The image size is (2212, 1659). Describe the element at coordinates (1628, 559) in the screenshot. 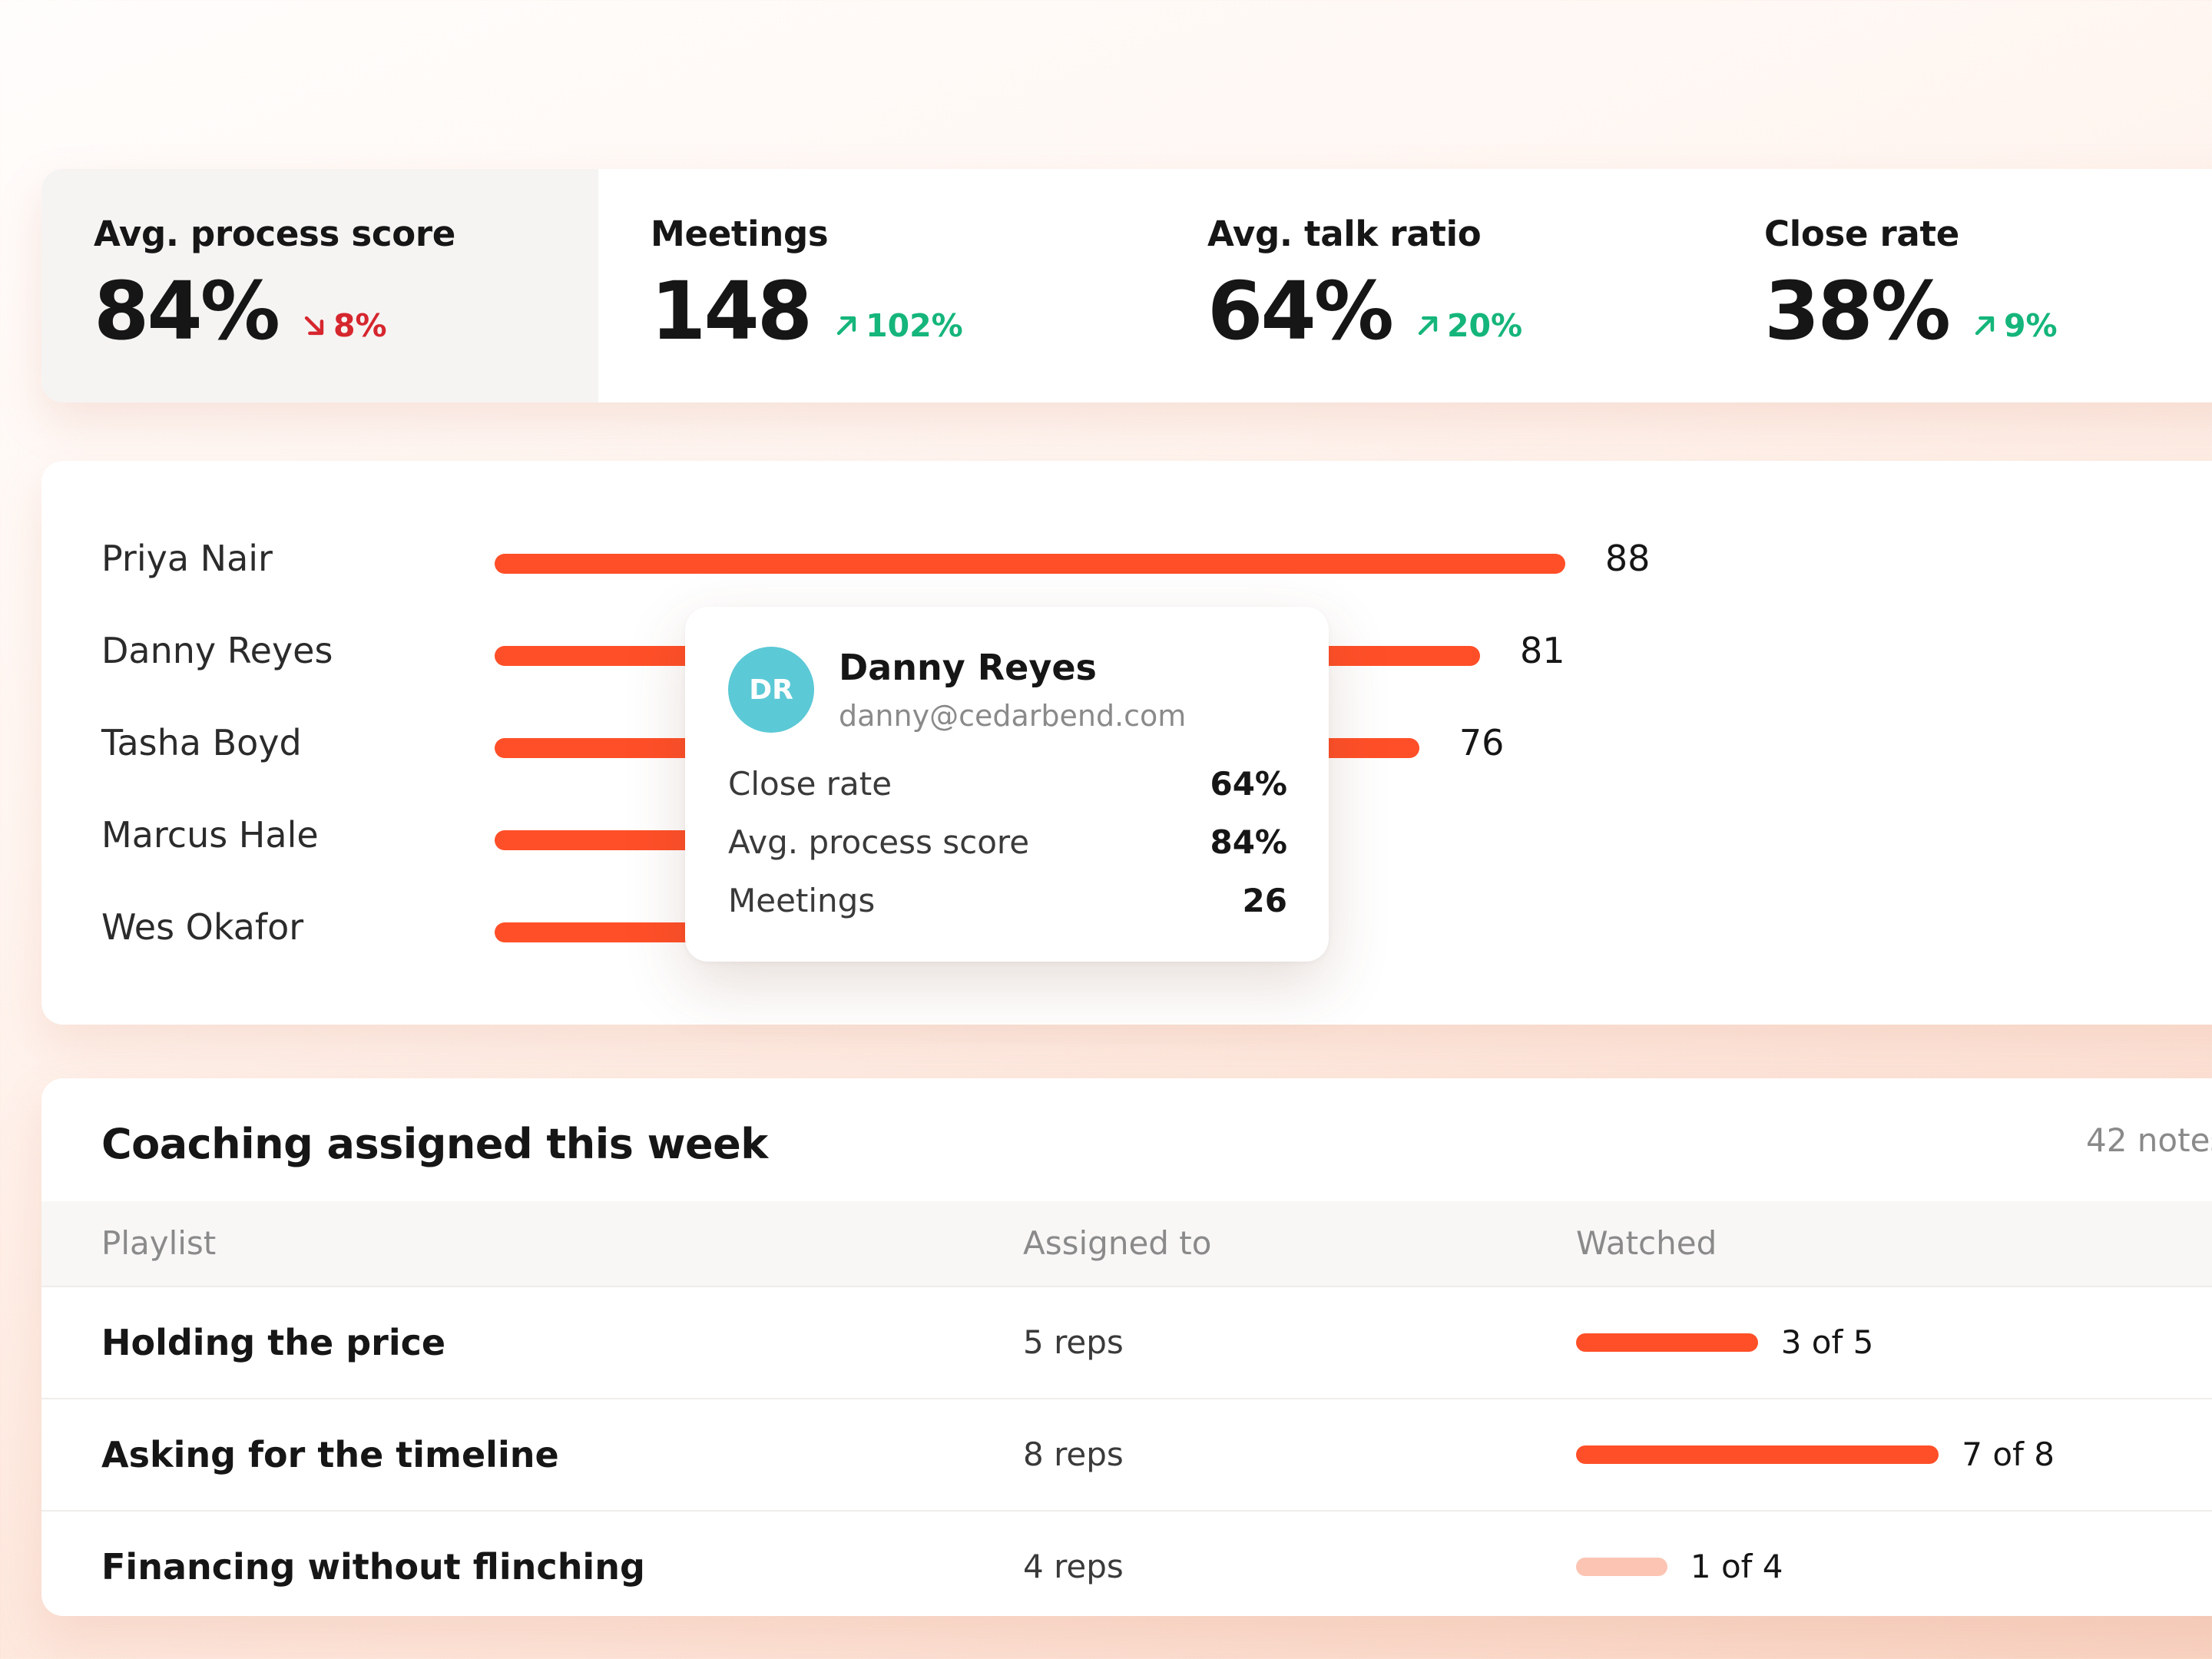

I see `rep-score: 88` at that location.